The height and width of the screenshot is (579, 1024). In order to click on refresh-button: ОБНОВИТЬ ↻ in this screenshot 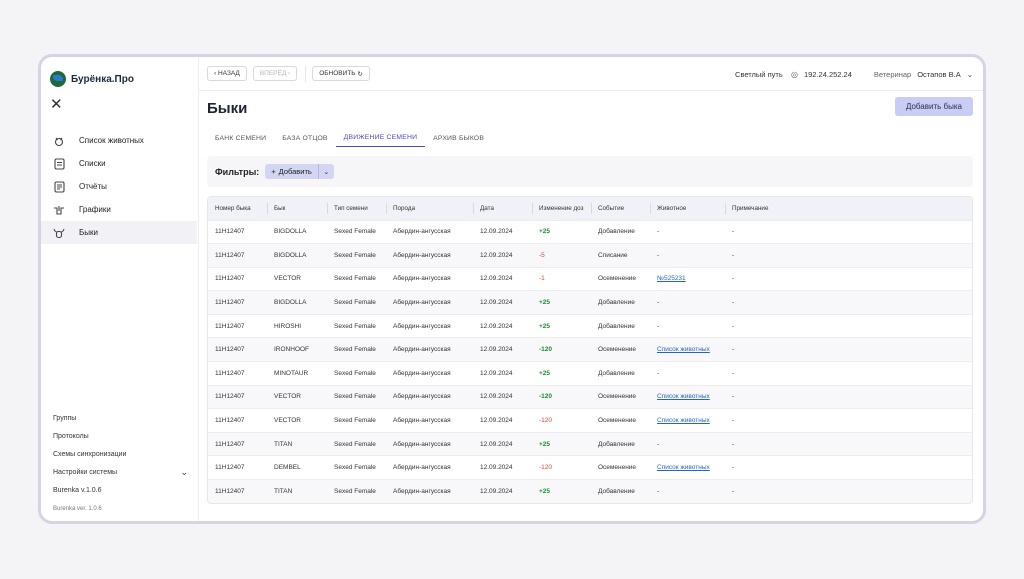, I will do `click(341, 73)`.